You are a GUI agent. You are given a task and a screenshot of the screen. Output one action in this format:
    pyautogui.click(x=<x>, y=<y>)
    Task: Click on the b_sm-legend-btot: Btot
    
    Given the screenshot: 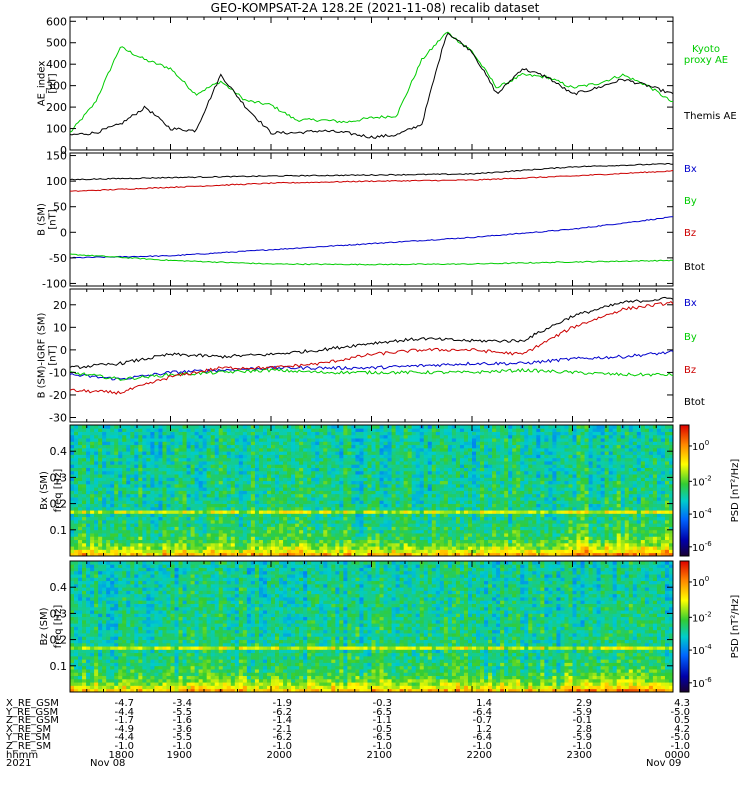 What is the action you would take?
    pyautogui.click(x=694, y=267)
    